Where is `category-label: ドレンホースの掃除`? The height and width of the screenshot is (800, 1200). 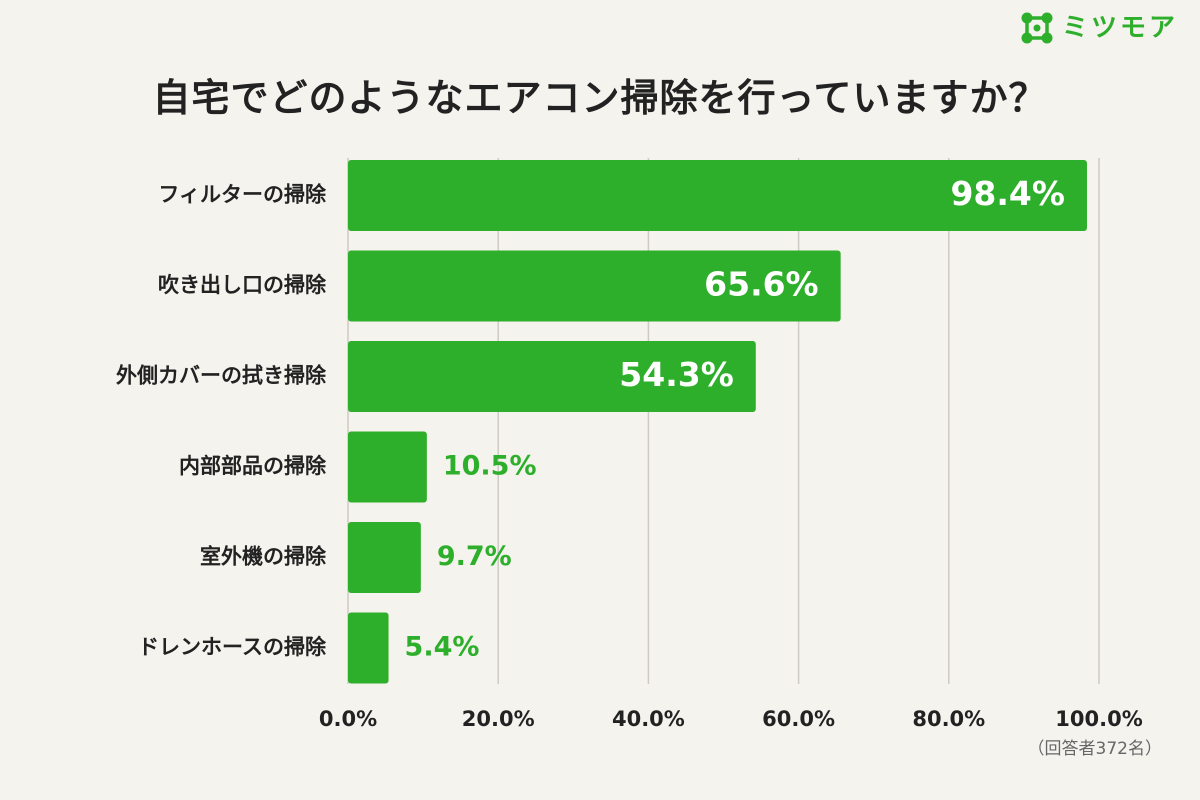
category-label: ドレンホースの掃除 is located at coordinates (232, 647).